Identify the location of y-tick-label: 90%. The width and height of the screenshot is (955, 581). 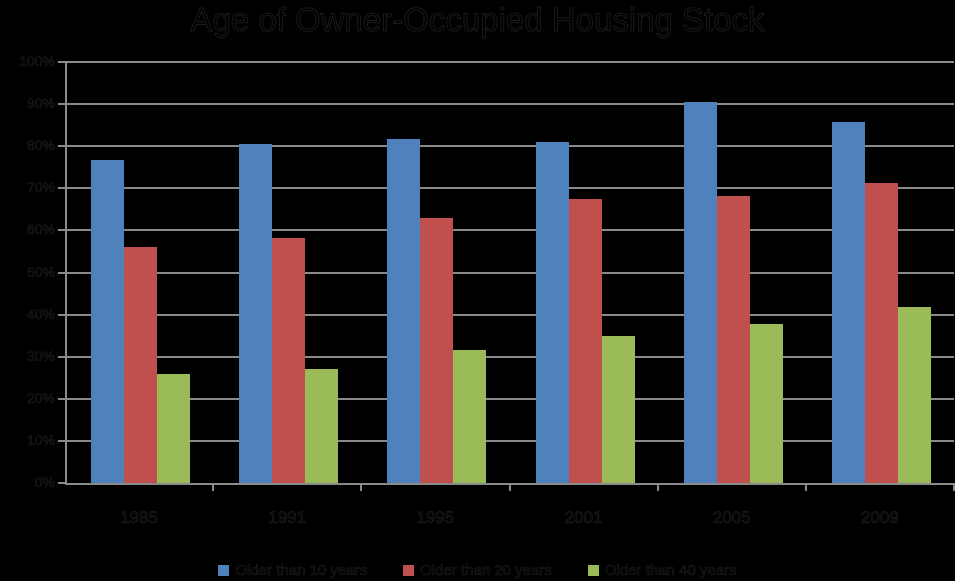
(41, 103).